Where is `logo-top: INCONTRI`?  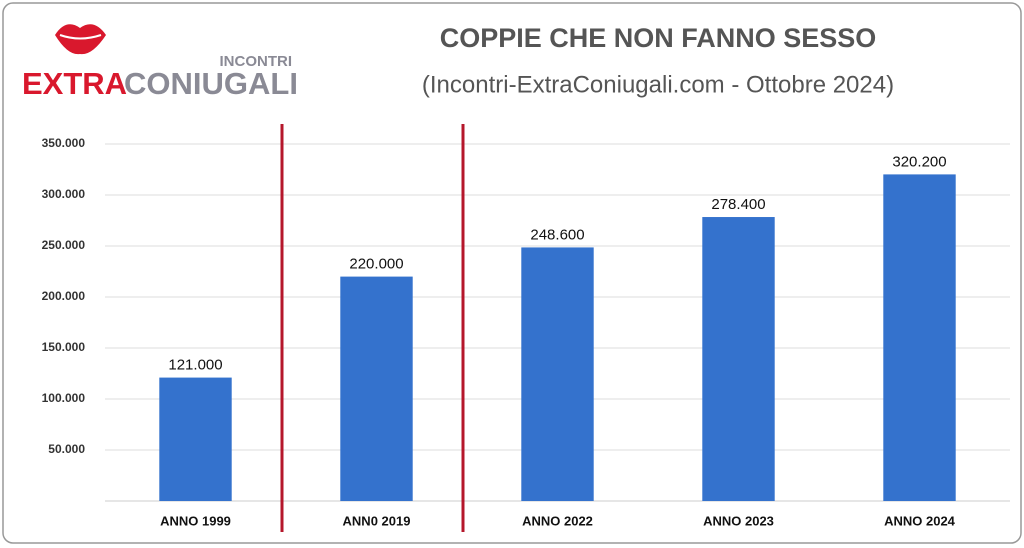 logo-top: INCONTRI is located at coordinates (256, 61).